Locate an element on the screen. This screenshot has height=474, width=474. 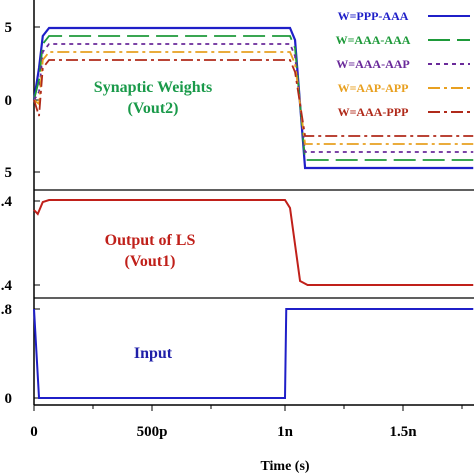
weights-annotation-line2: (Vout2) is located at coordinates (153, 108).